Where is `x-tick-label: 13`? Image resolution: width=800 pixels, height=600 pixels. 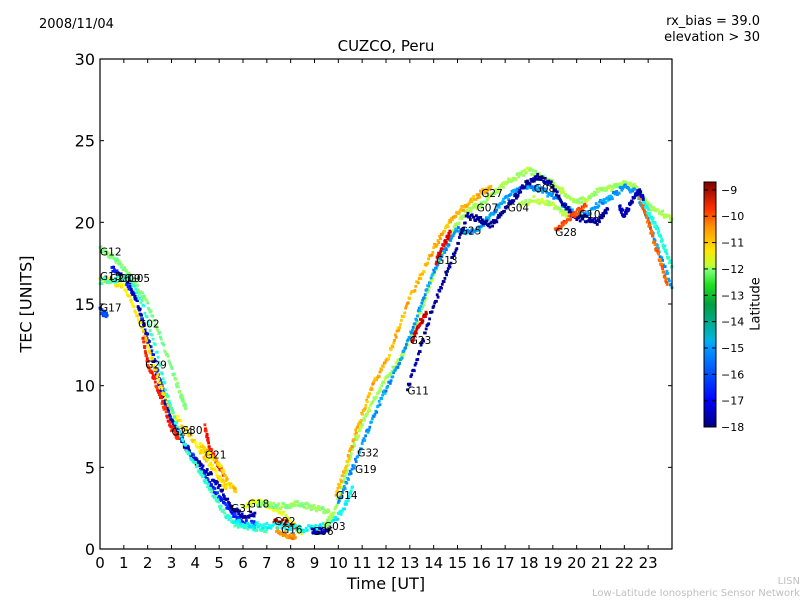 x-tick-label: 13 is located at coordinates (409, 563).